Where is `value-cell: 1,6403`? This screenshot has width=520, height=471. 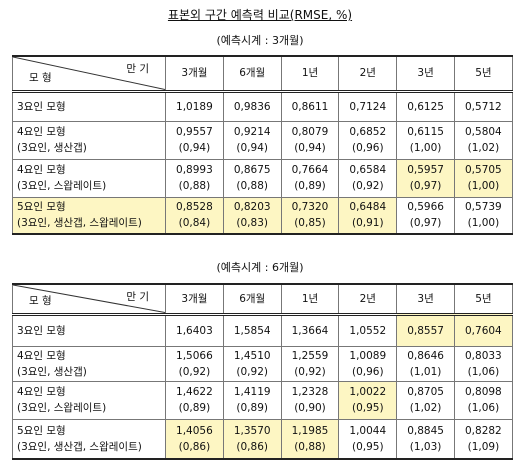 value-cell: 1,6403 is located at coordinates (194, 330).